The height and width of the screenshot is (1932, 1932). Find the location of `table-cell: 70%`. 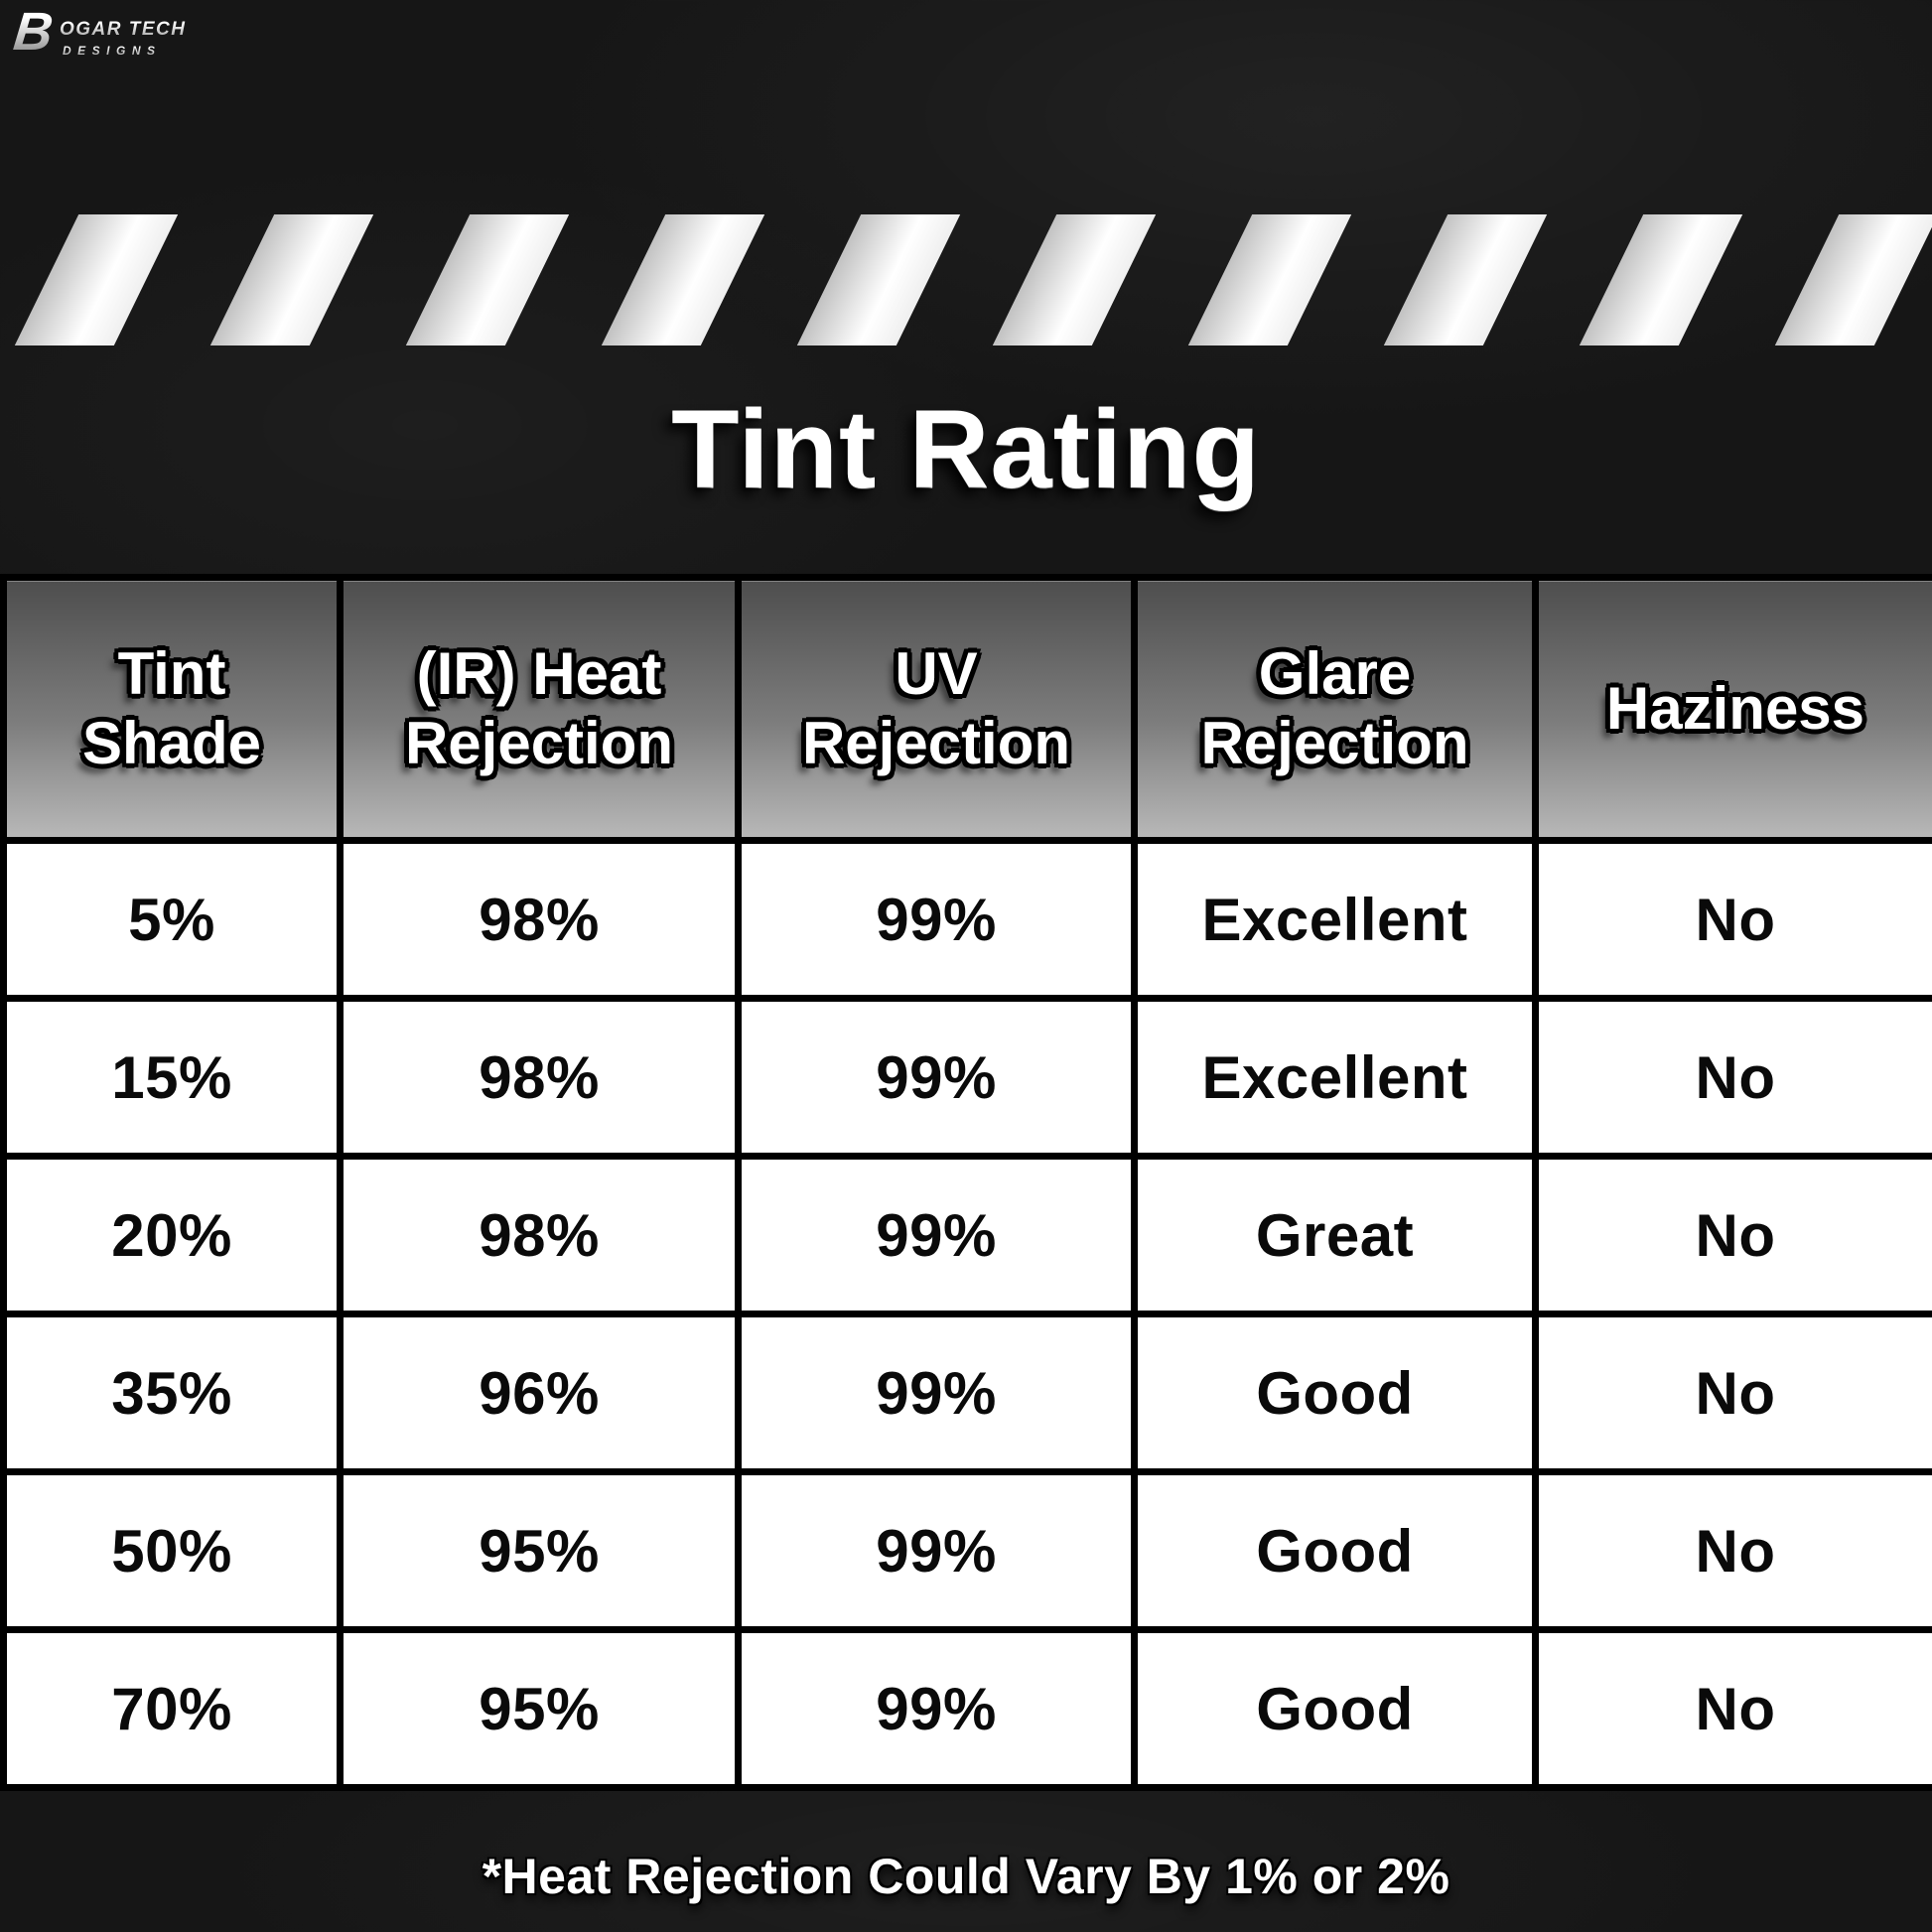

table-cell: 70% is located at coordinates (172, 1709).